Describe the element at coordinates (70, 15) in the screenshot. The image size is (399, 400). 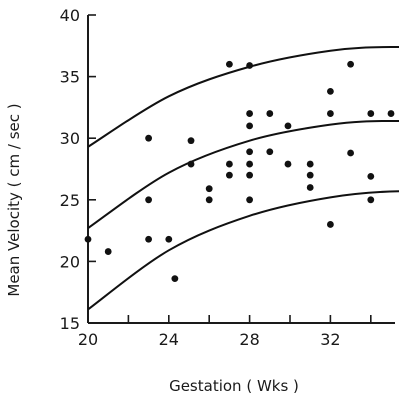
I see `y-tick-label: 40` at that location.